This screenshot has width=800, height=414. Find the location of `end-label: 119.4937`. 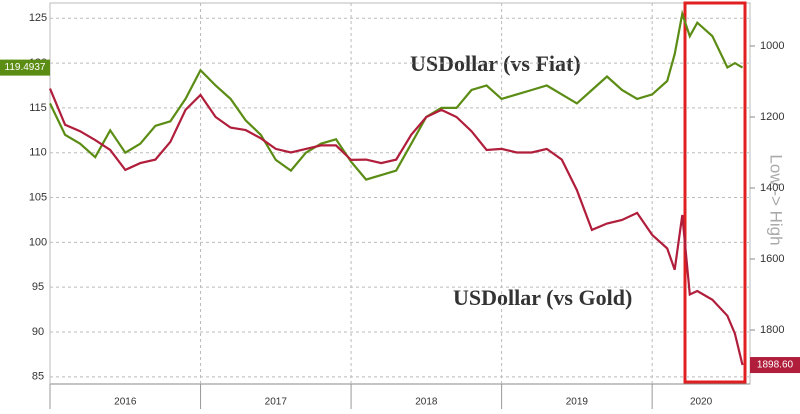

end-label: 119.4937 is located at coordinates (25, 67).